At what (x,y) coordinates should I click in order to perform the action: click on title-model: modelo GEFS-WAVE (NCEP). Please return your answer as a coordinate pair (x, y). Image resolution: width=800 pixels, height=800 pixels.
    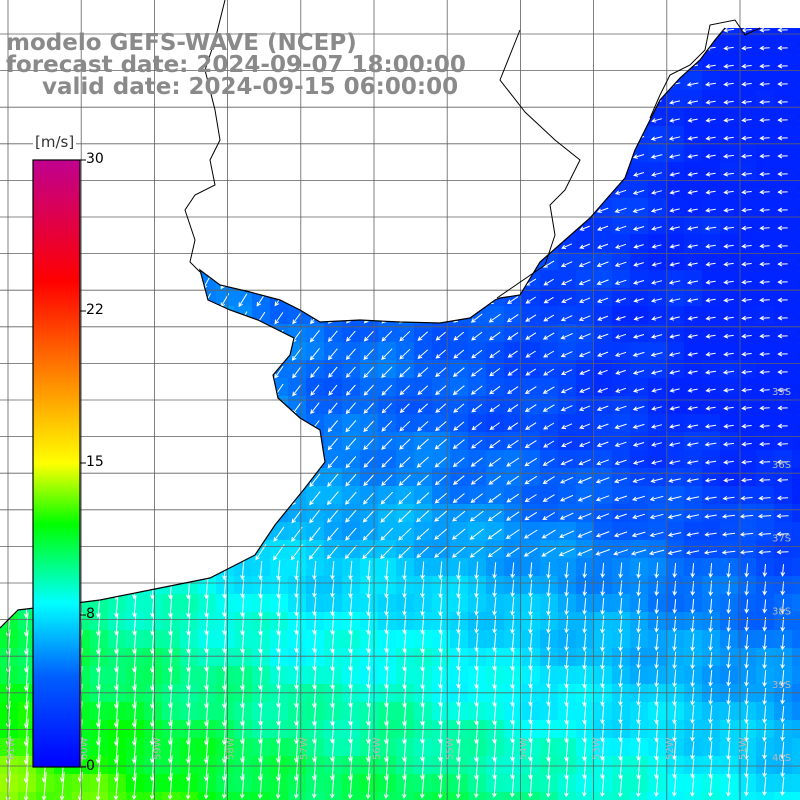
    Looking at the image, I should click on (181, 43).